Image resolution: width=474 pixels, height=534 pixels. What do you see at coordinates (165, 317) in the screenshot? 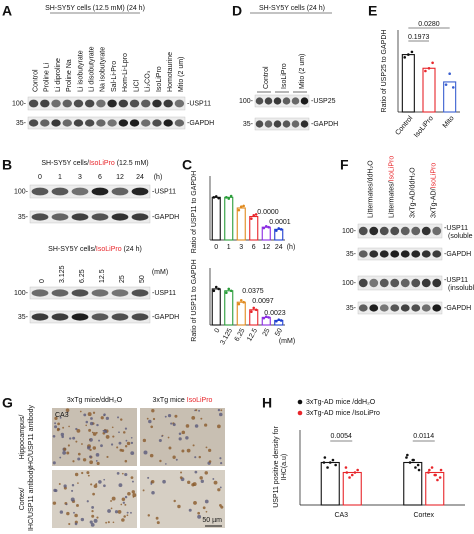
I see `row-name: -GAPDH` at bounding box center [165, 317].